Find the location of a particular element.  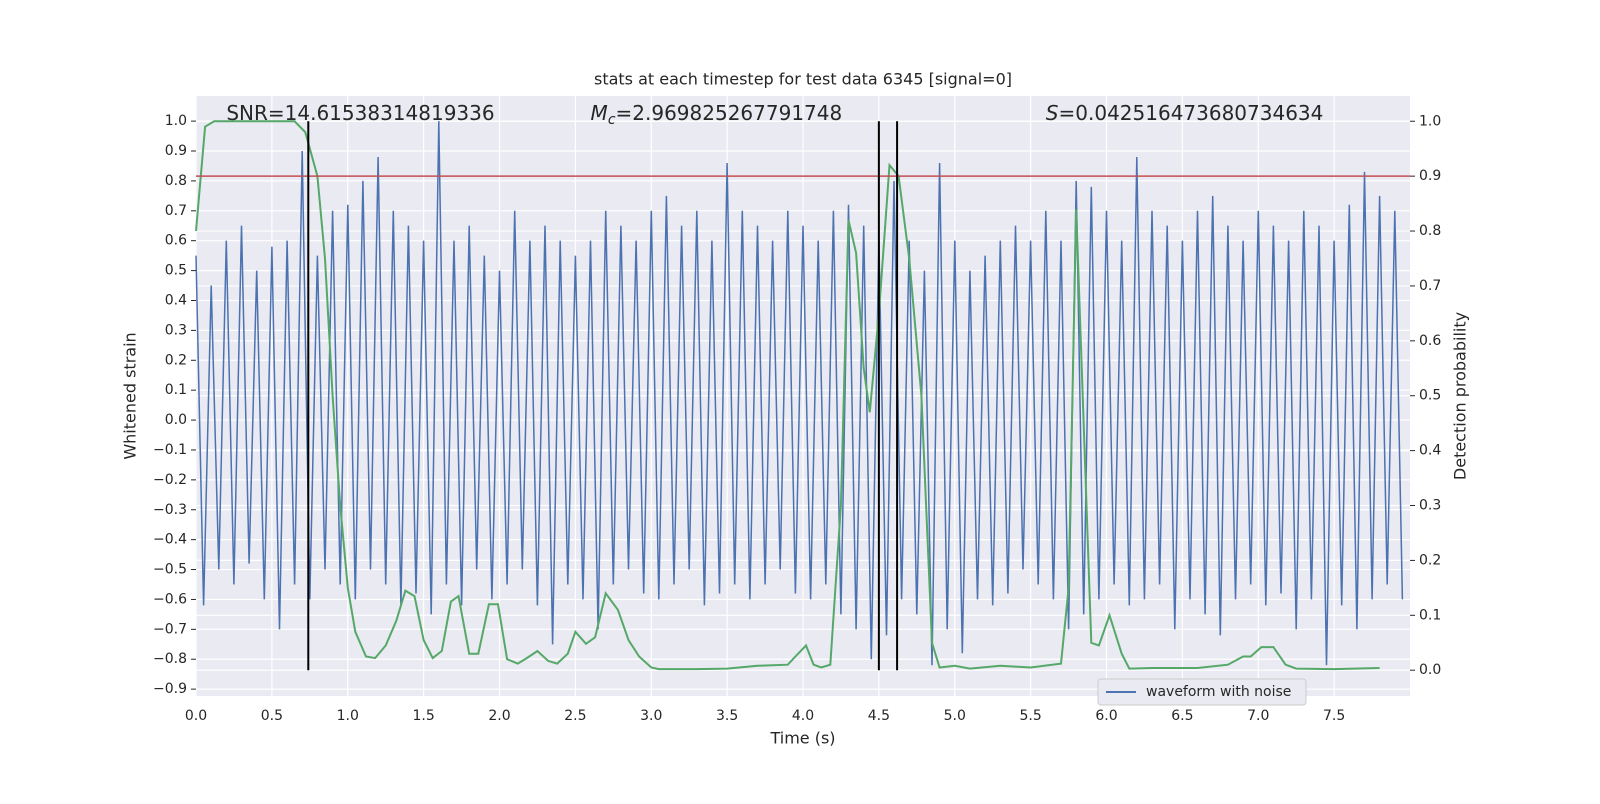

y2-tick-label: 1.0 is located at coordinates (1430, 121).